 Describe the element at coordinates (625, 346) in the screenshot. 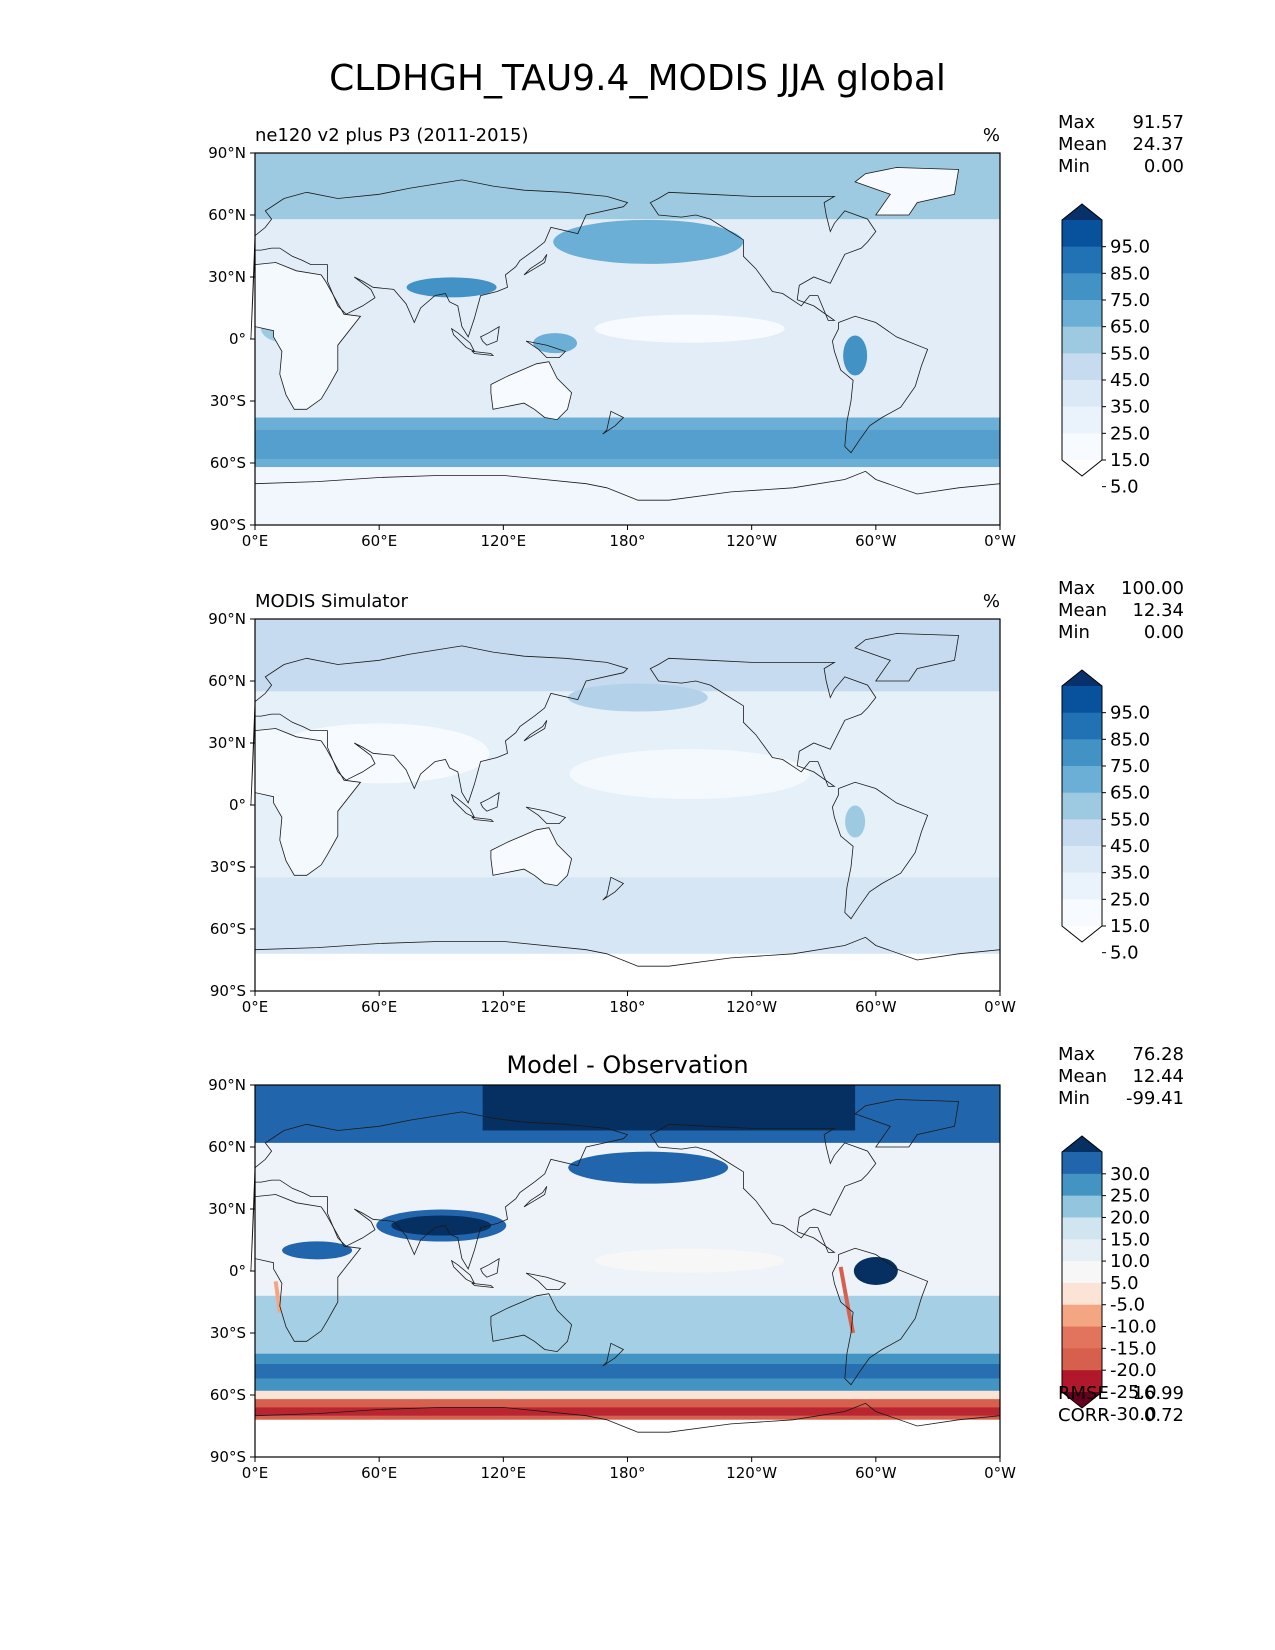

I see `coastlines` at that location.